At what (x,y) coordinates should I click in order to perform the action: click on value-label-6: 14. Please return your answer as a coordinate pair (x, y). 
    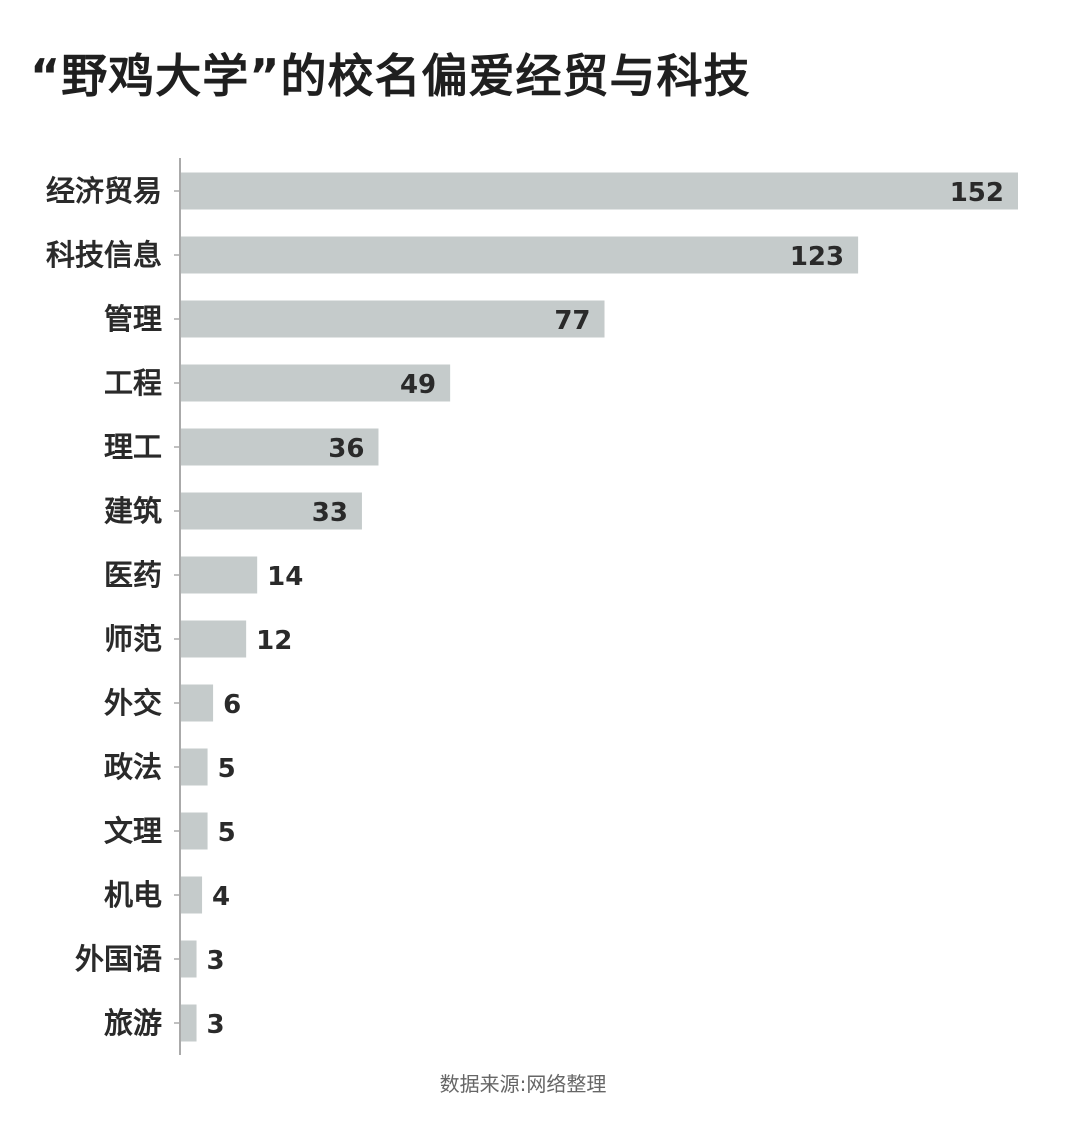
    Looking at the image, I should click on (285, 577).